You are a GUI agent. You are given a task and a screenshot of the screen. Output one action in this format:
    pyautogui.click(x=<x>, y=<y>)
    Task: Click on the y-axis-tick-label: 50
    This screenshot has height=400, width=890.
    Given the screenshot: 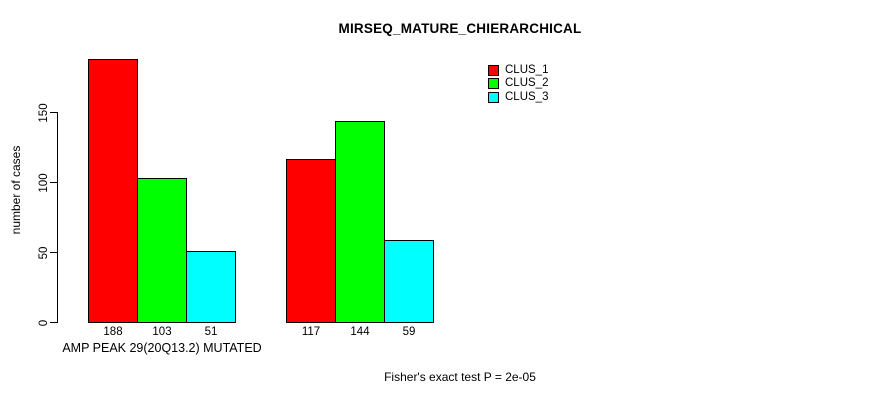 What is the action you would take?
    pyautogui.click(x=44, y=252)
    